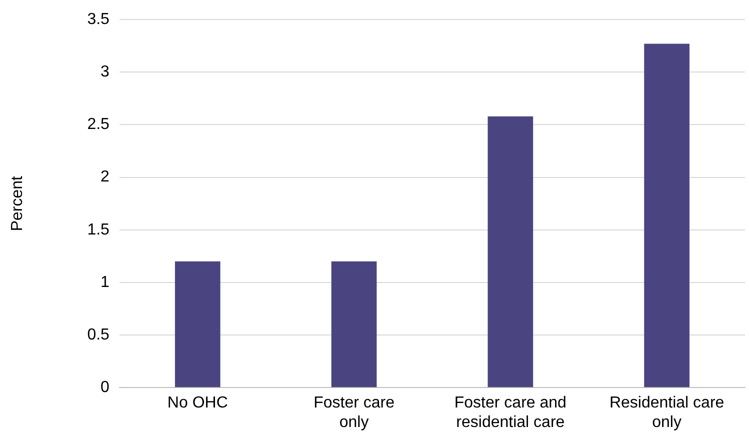 This screenshot has width=749, height=438. I want to click on x-tick-label: Residential care only, so click(666, 412).